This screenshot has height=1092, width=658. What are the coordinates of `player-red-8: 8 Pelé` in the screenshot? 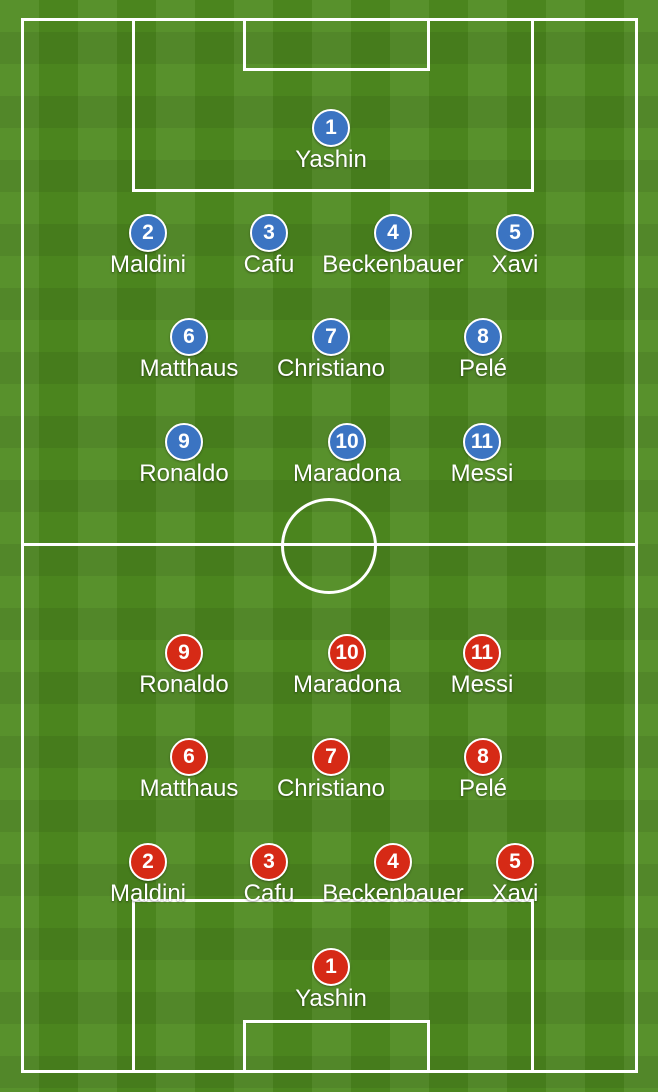 It's located at (483, 770).